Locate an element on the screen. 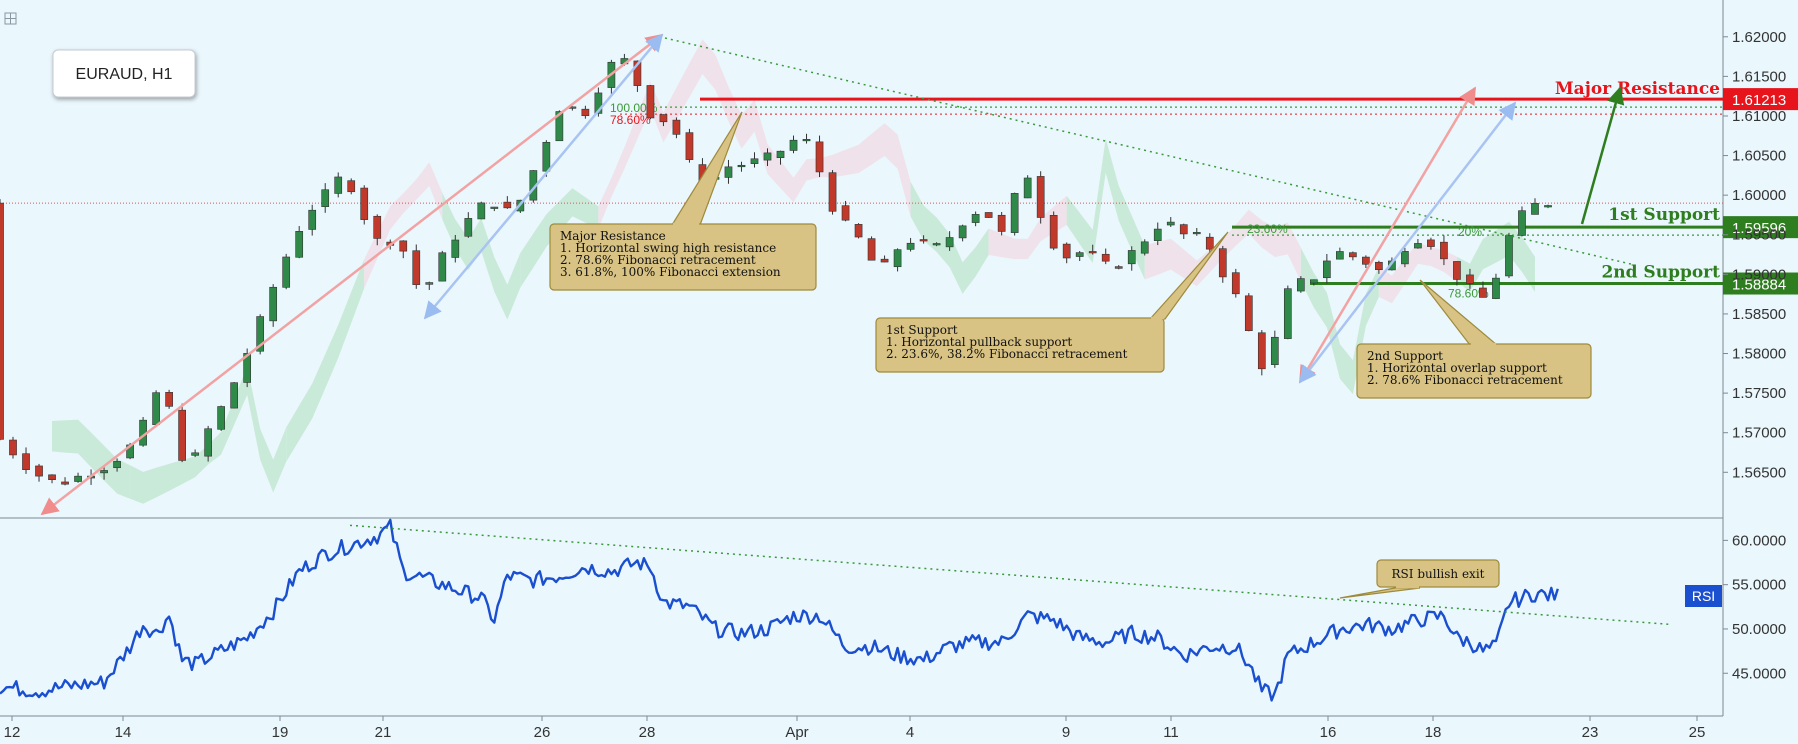  time-tick-label: Apr is located at coordinates (796, 732).